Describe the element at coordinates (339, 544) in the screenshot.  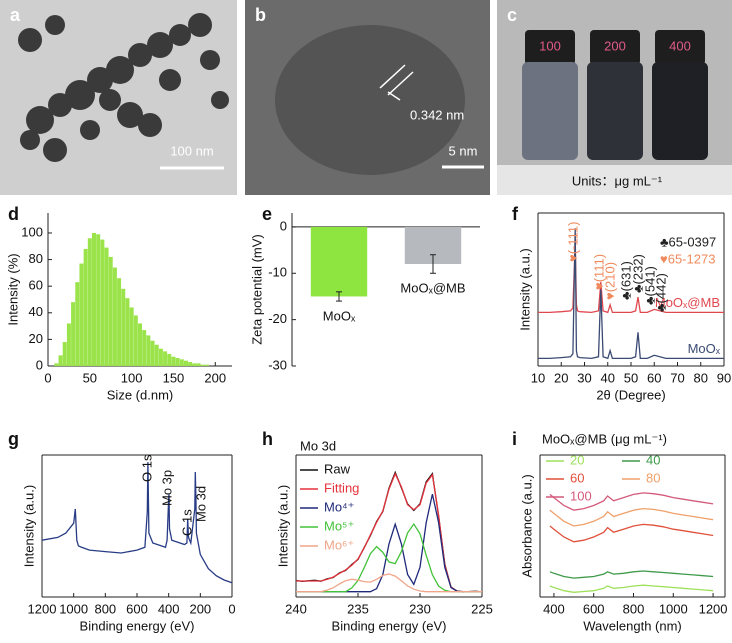
I see `legend-label: Mo⁶⁺` at that location.